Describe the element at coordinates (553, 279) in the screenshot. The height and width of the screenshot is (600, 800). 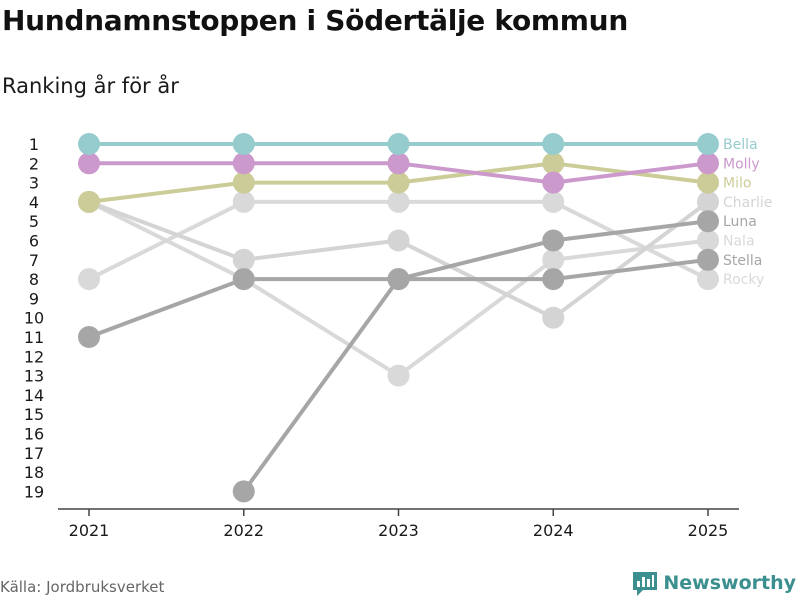
I see `data-point-stella-2024` at that location.